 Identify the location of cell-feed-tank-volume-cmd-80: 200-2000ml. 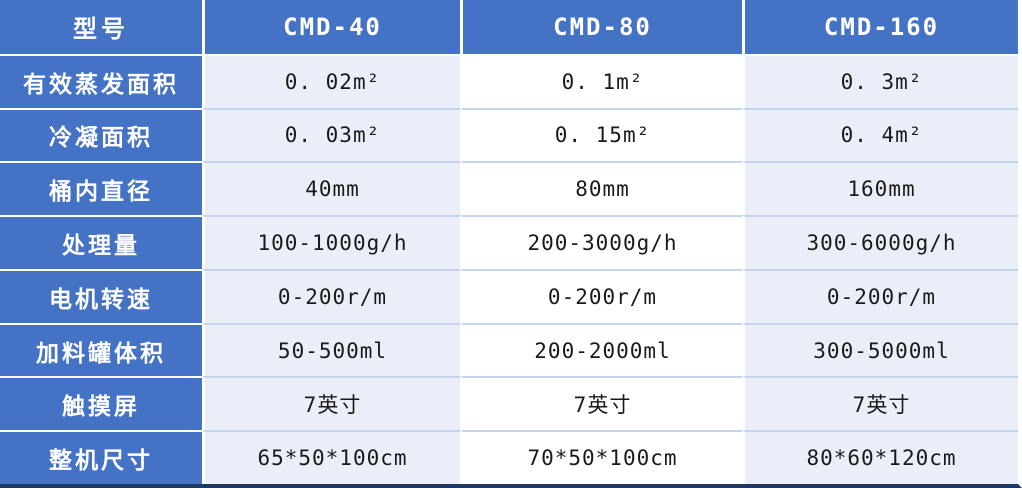
(601, 349).